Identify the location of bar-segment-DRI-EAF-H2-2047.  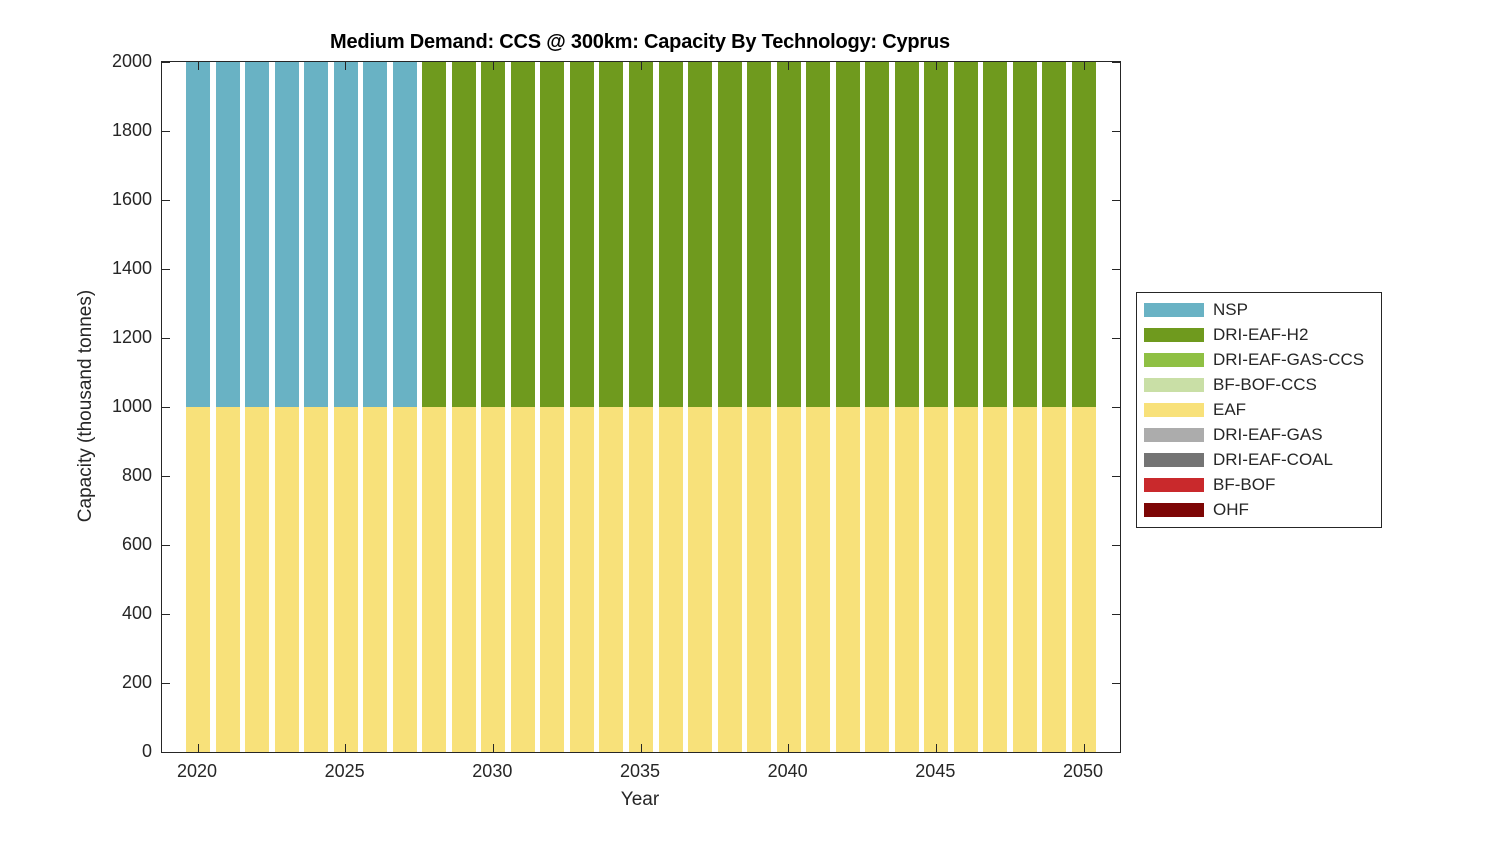
(995, 234).